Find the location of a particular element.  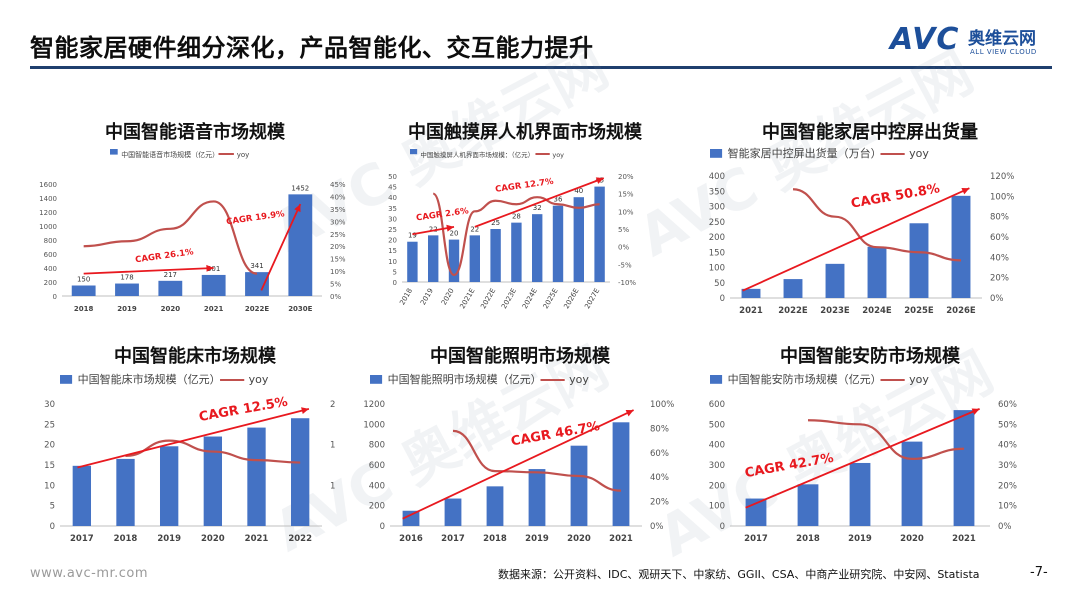

x-tick-label: 2021E is located at coordinates (467, 298).